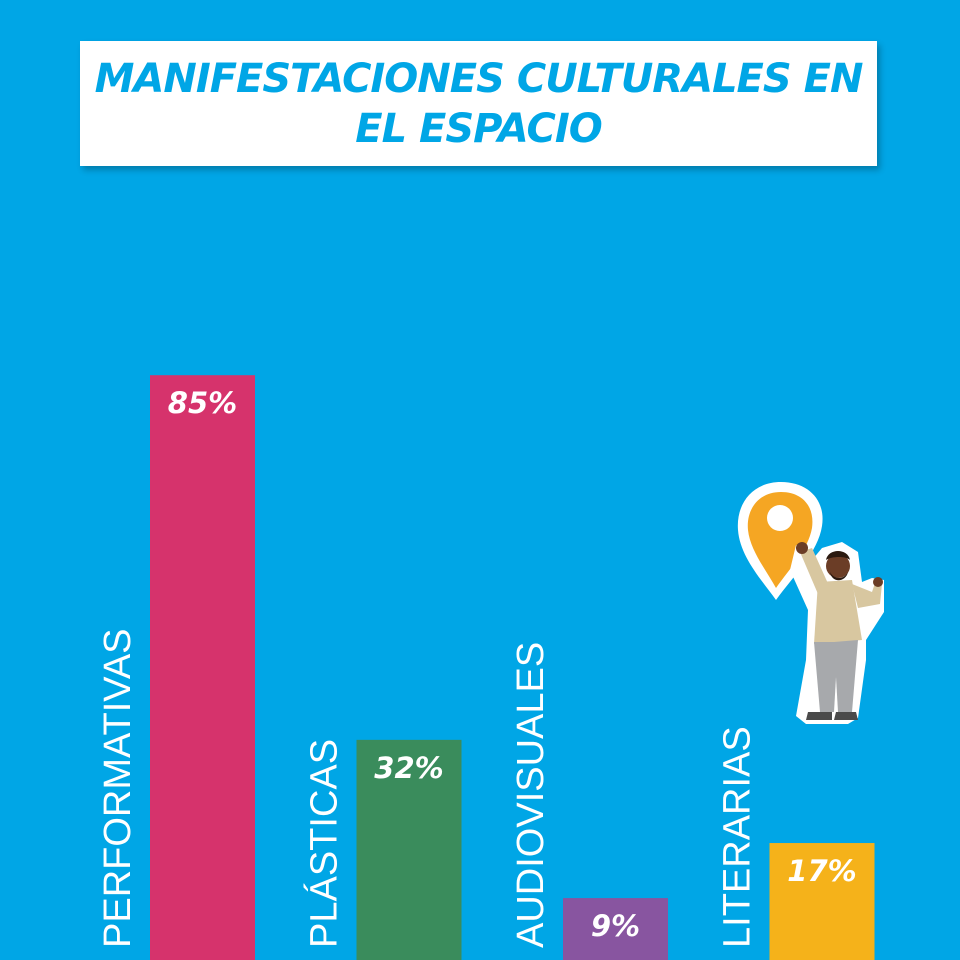 This screenshot has width=960, height=960. What do you see at coordinates (479, 78) in the screenshot?
I see `chart-title-line-1: MANIFESTACIONES CULTURALES EN` at bounding box center [479, 78].